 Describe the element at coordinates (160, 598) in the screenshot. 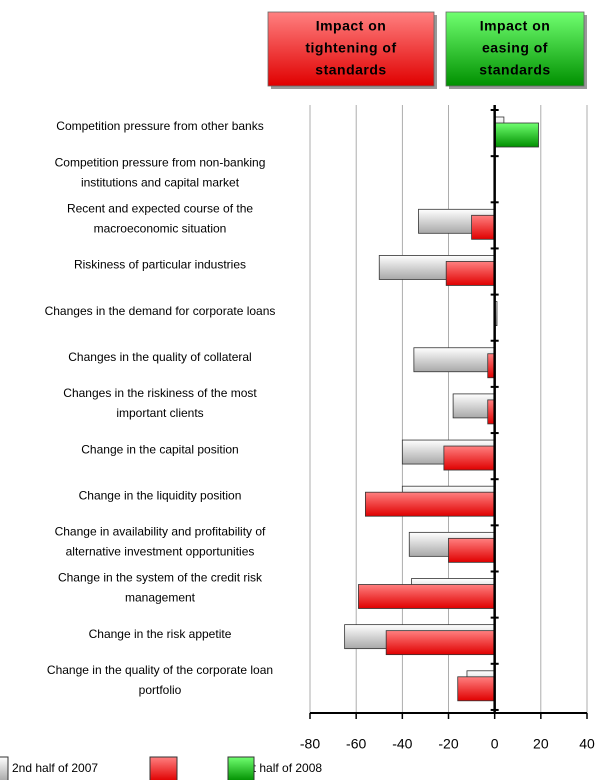

I see `category-label: management` at that location.